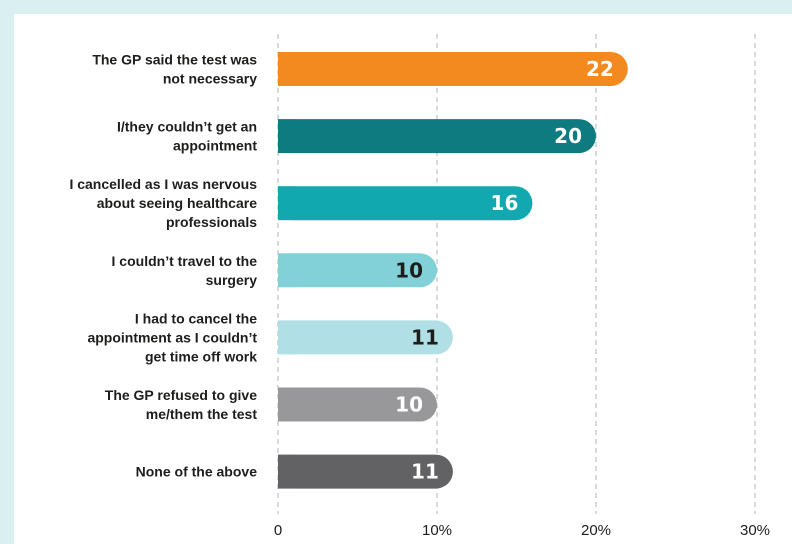 This screenshot has height=544, width=792. Describe the element at coordinates (522, 530) in the screenshot. I see `x-axis-ticks: 0 10% 20% 30%` at that location.